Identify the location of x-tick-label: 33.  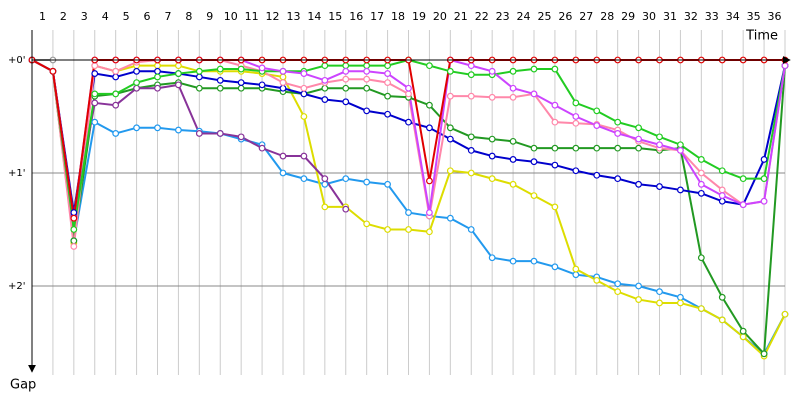
(712, 16).